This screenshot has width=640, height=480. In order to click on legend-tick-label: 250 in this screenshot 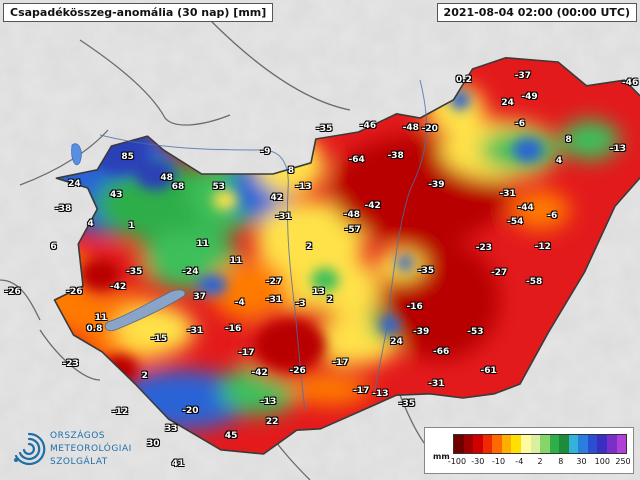, I will do `click(623, 461)`.